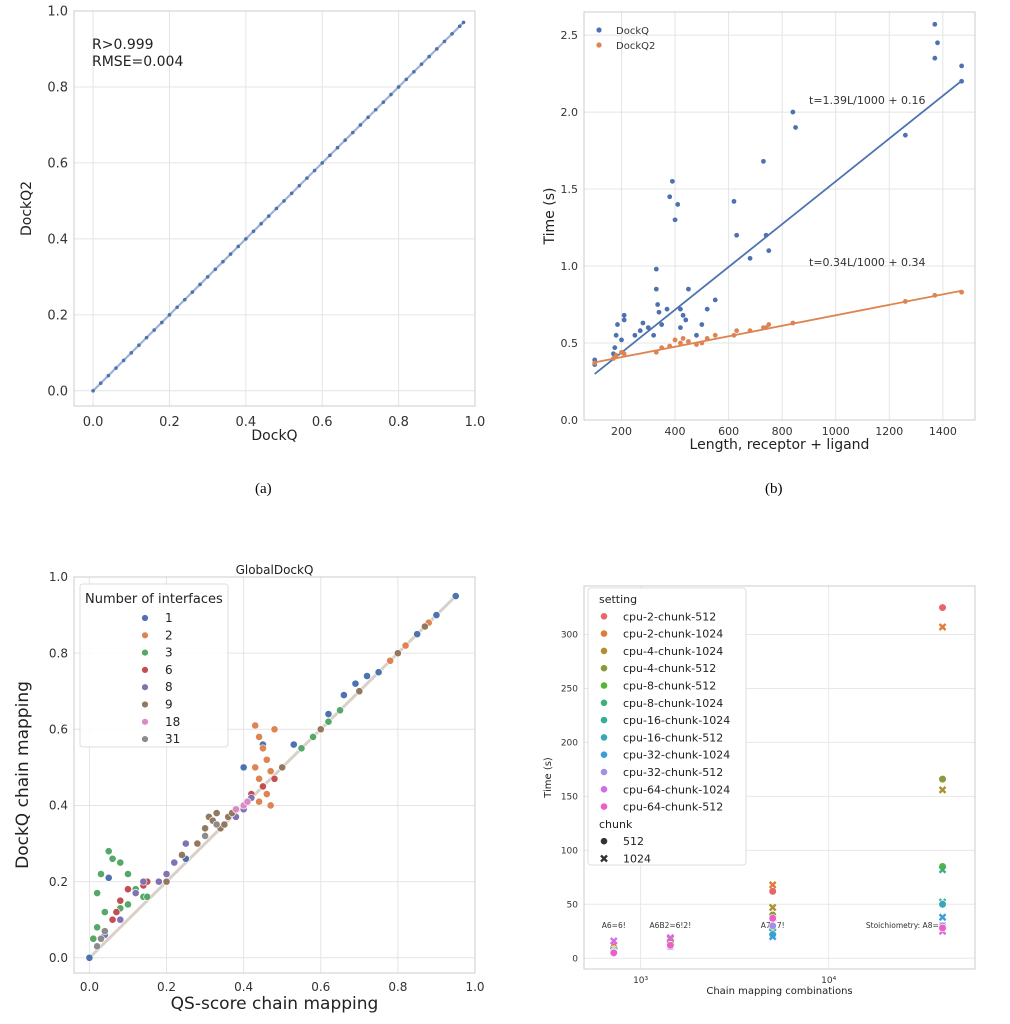  What do you see at coordinates (570, 35) in the screenshot?
I see `y-tick-label: 2.5` at bounding box center [570, 35].